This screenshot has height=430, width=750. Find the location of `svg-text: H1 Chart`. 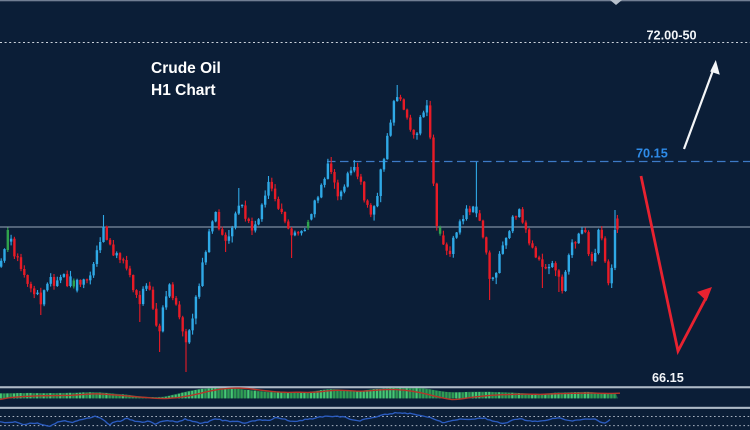

svg-text: H1 Chart is located at coordinates (183, 90).